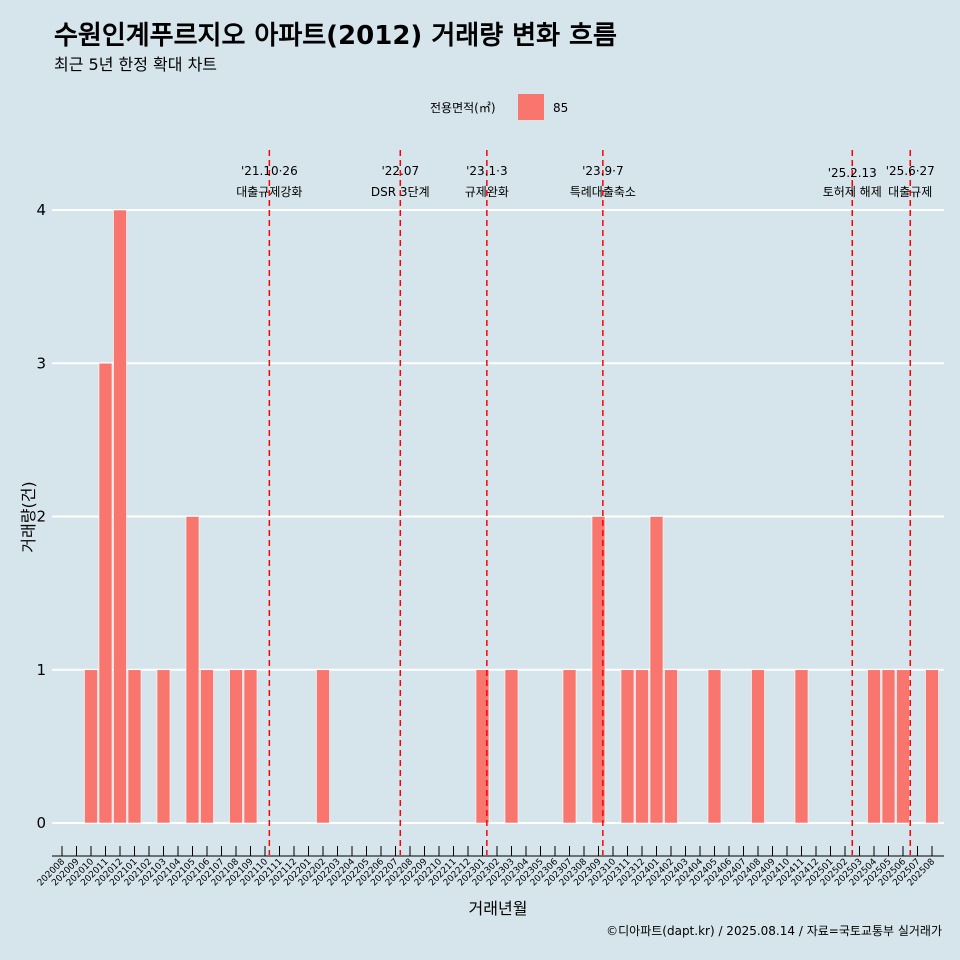  Describe the element at coordinates (335, 36) in the screenshot. I see `chart-title: 수원인계푸르지오 아파트(2012) 거래량 변화 흐름` at that location.